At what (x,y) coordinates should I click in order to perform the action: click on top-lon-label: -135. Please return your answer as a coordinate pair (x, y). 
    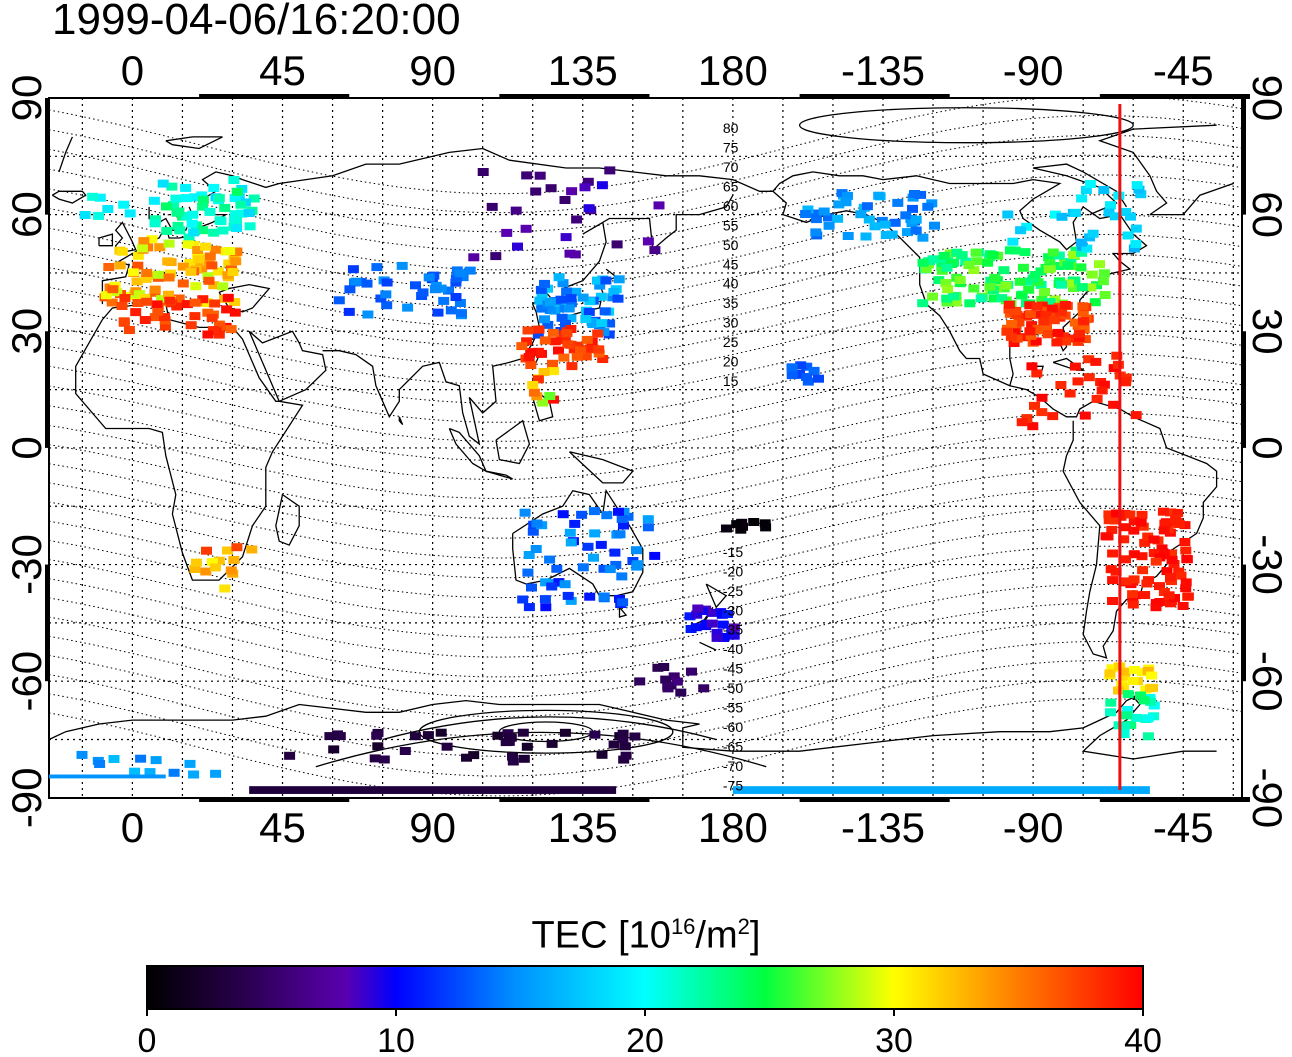
    Looking at the image, I should click on (883, 70).